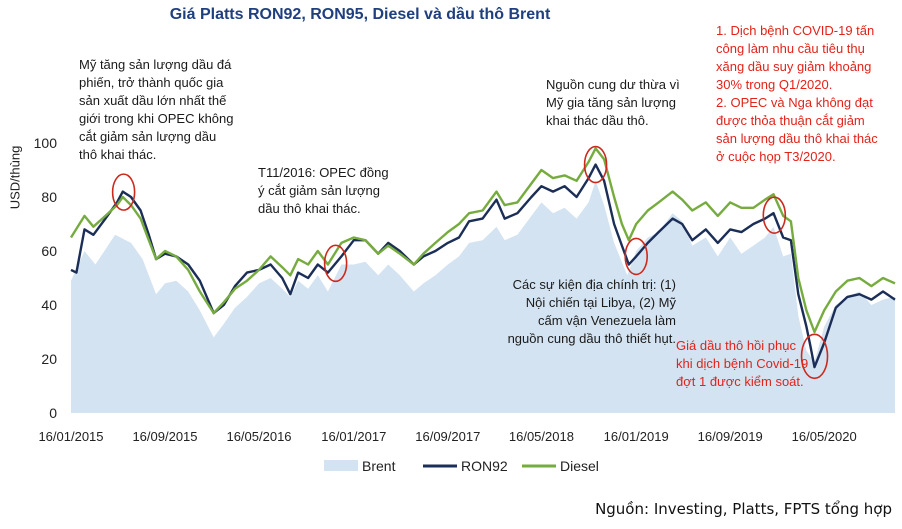 Image resolution: width=902 pixels, height=529 pixels. I want to click on annotation-line: sản xuất dầu lớn nhất thế, so click(153, 100).